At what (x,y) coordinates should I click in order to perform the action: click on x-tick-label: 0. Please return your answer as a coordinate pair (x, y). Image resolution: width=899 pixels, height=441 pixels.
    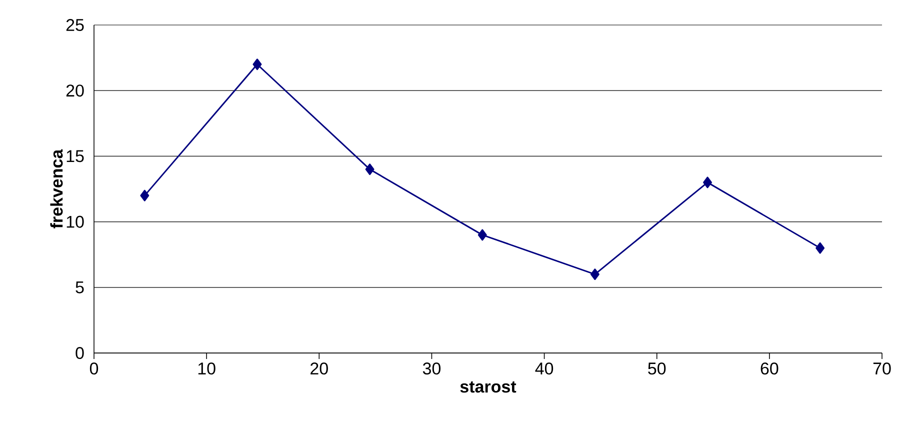
    Looking at the image, I should click on (94, 368).